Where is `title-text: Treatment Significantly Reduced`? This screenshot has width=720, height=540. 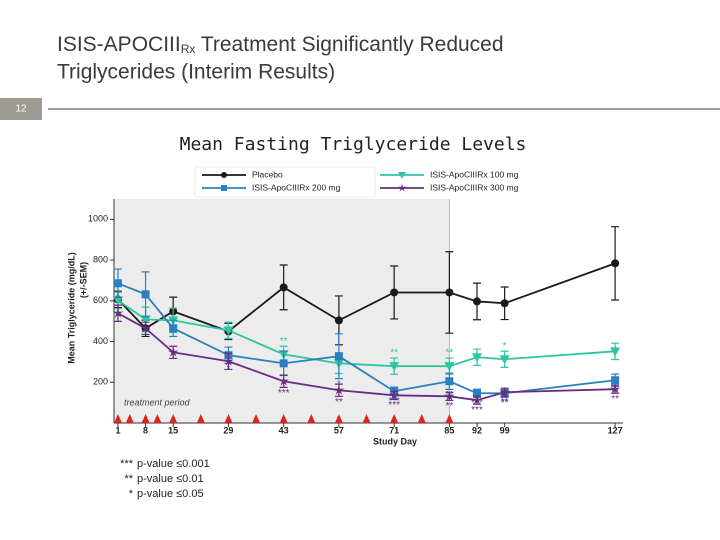
title-text: Treatment Significantly Reduced is located at coordinates (349, 44).